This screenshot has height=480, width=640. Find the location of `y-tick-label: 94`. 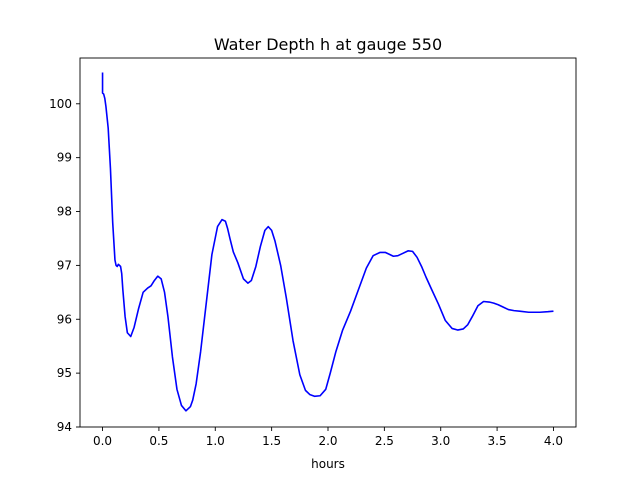

y-tick-label: 94 is located at coordinates (64, 427).